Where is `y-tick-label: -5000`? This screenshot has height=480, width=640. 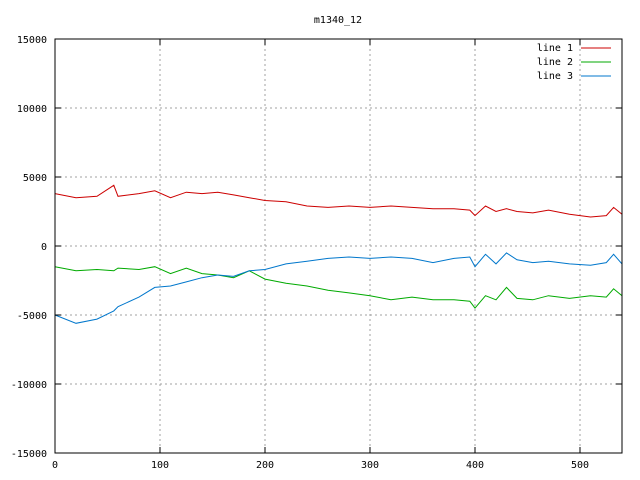
y-tick-label: -5000 is located at coordinates (32, 316).